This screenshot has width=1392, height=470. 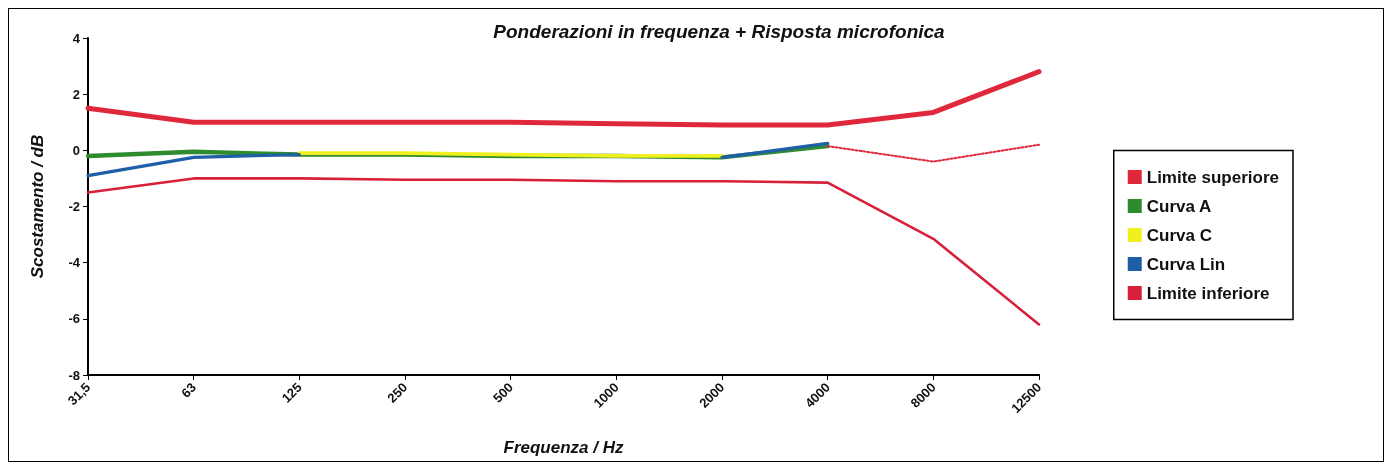 I want to click on legend-label: Curva C, so click(x=1179, y=235).